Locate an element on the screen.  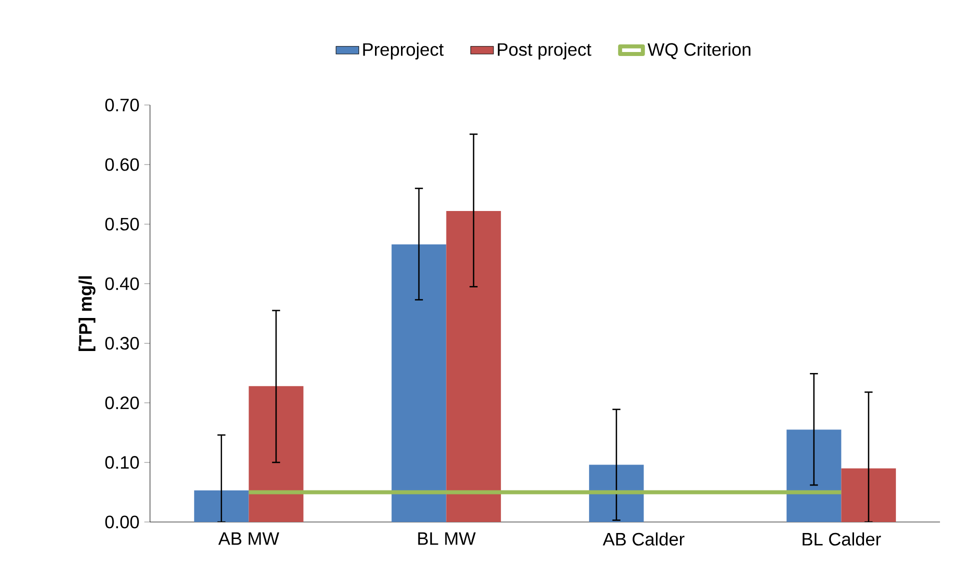
y-tick-label: 0.10 is located at coordinates (122, 462).